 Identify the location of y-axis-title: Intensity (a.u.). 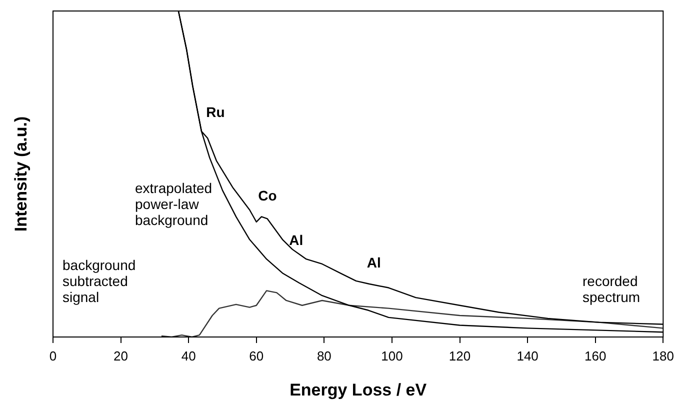
(21, 174).